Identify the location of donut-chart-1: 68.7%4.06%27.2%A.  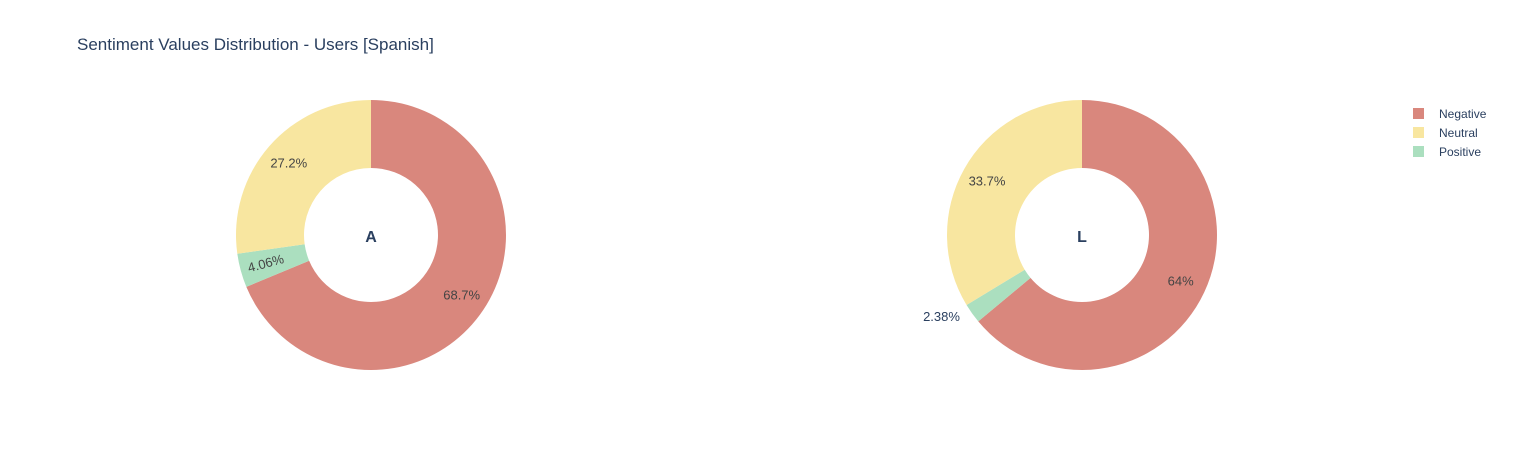
(371, 235).